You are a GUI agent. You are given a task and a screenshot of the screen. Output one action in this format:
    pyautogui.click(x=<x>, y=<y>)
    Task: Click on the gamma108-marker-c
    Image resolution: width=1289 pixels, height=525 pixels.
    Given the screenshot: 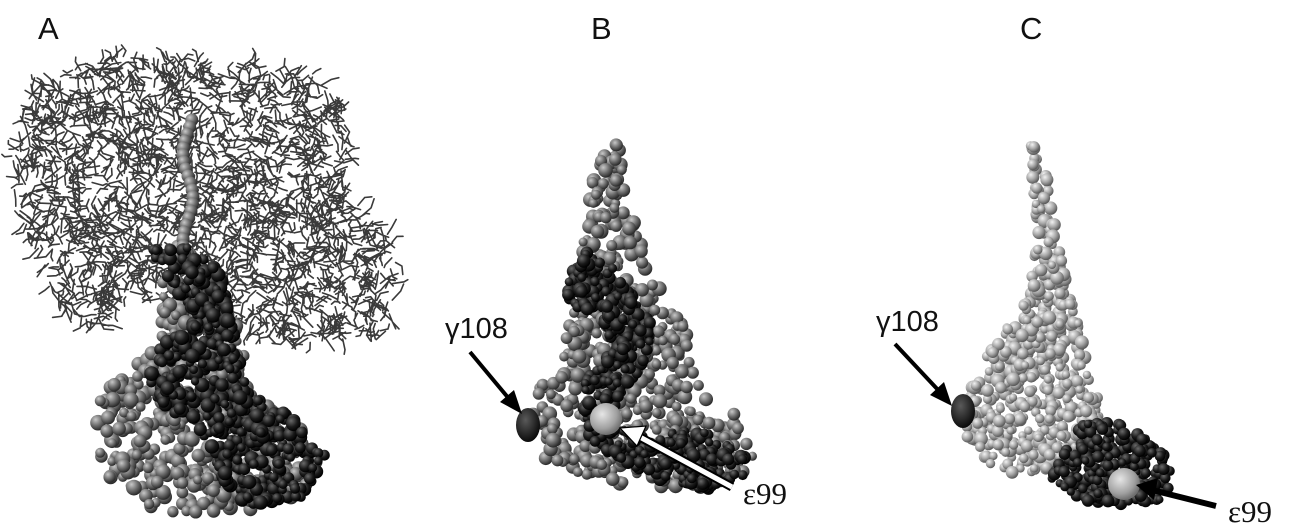 What is the action you would take?
    pyautogui.click(x=963, y=411)
    